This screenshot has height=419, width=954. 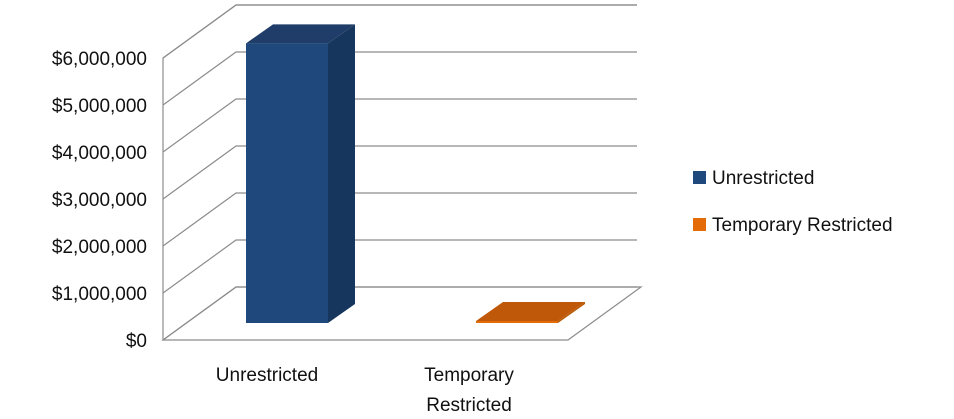 What do you see at coordinates (267, 375) in the screenshot?
I see `x-category-label: Unrestricted` at bounding box center [267, 375].